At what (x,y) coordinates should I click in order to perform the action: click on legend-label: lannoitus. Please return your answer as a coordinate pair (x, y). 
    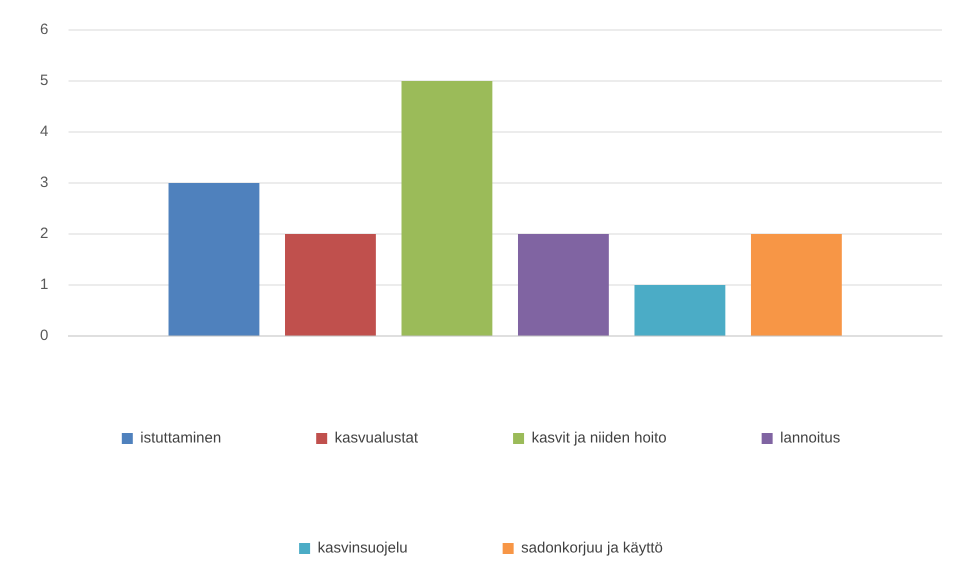
    Looking at the image, I should click on (810, 438).